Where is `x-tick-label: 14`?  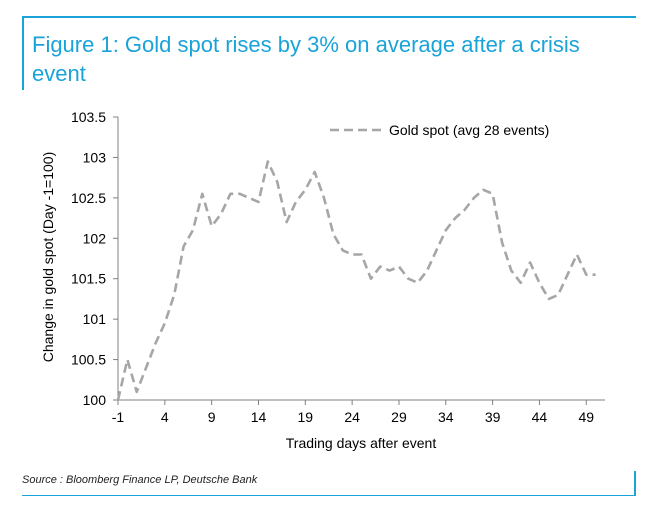 x-tick-label: 14 is located at coordinates (259, 417).